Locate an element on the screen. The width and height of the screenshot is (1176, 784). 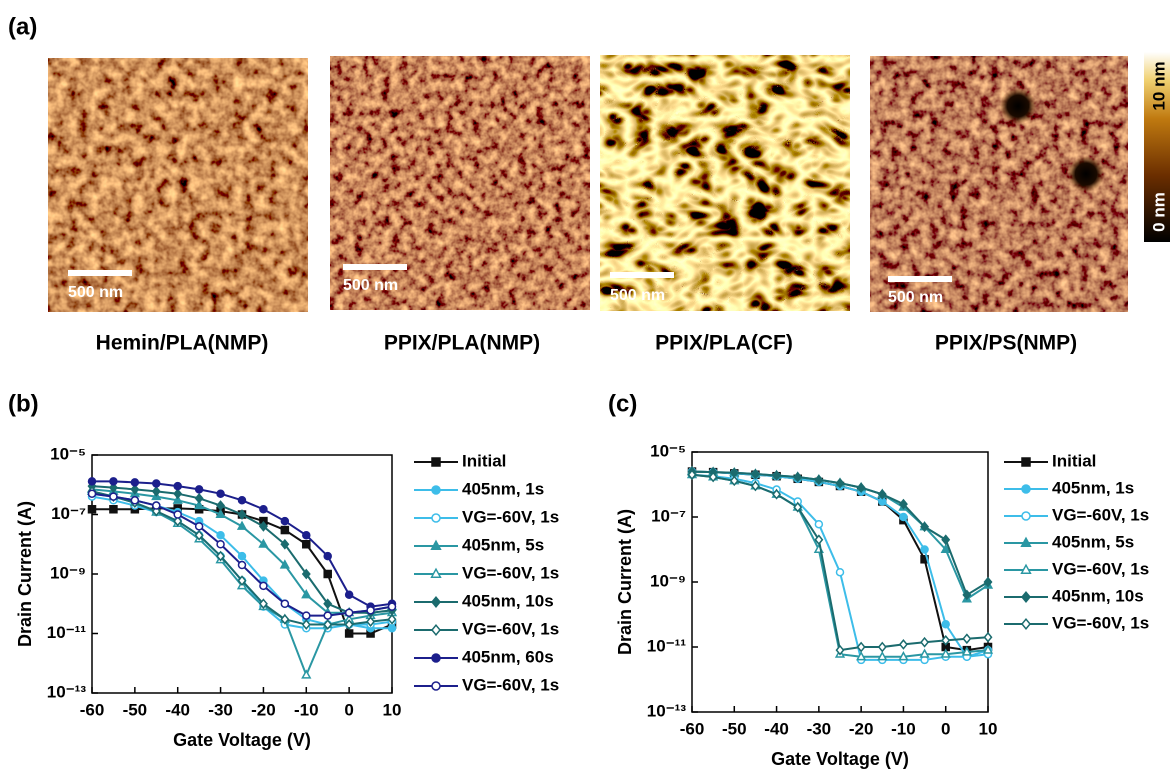
panel-label: (b) is located at coordinates (23, 403).